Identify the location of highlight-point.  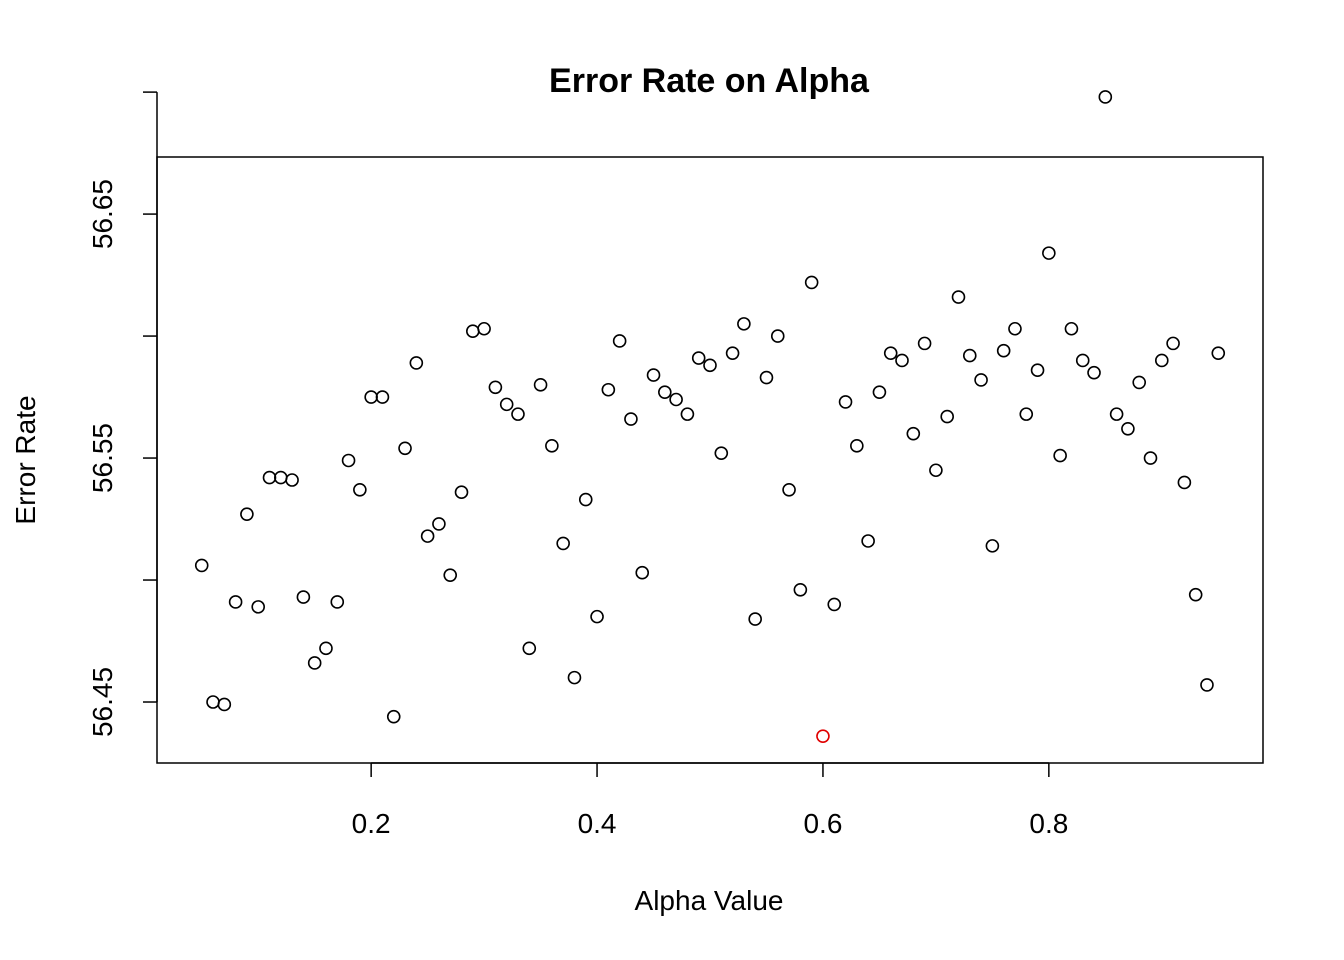
(823, 736).